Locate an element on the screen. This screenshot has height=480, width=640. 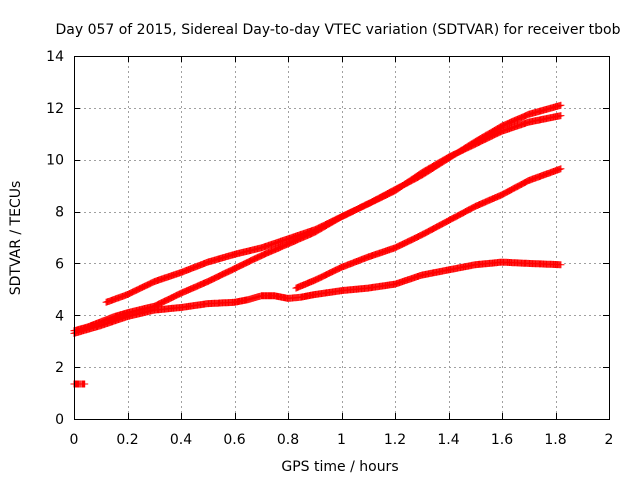
y-tick-label: 14 is located at coordinates (55, 57).